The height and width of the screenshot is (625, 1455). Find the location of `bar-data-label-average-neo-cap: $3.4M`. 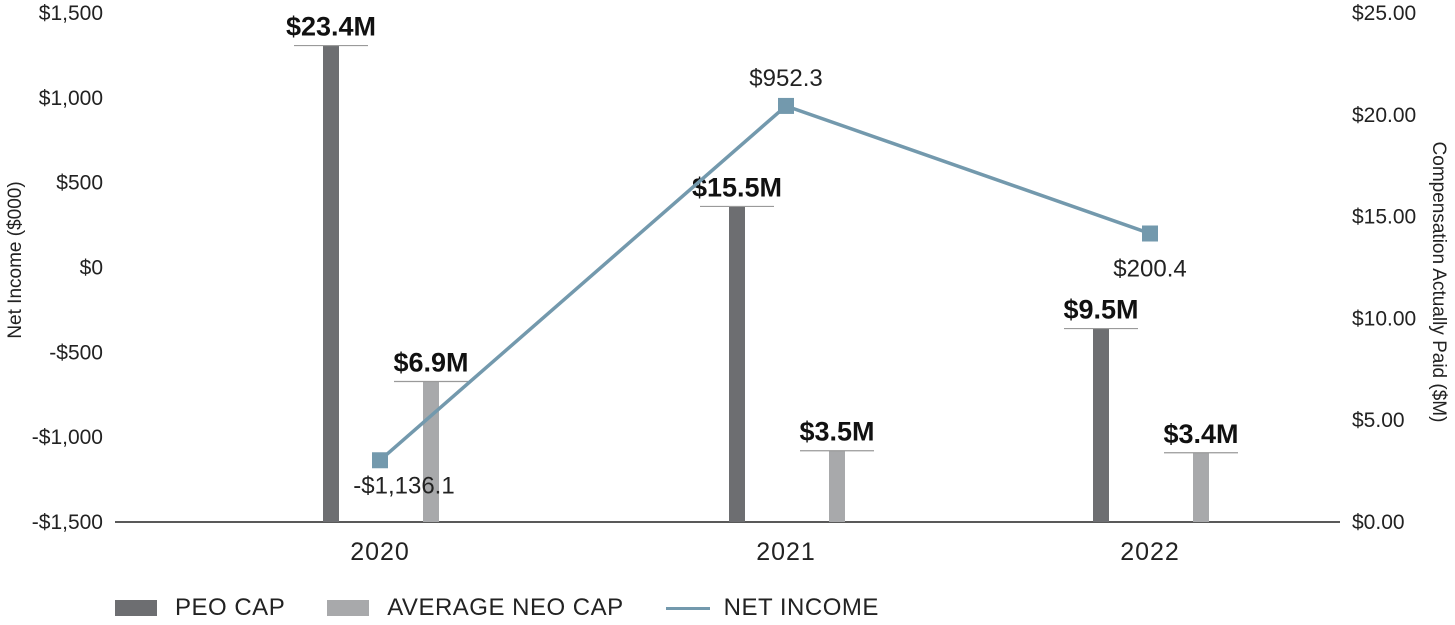

bar-data-label-average-neo-cap: $3.4M is located at coordinates (1200, 434).